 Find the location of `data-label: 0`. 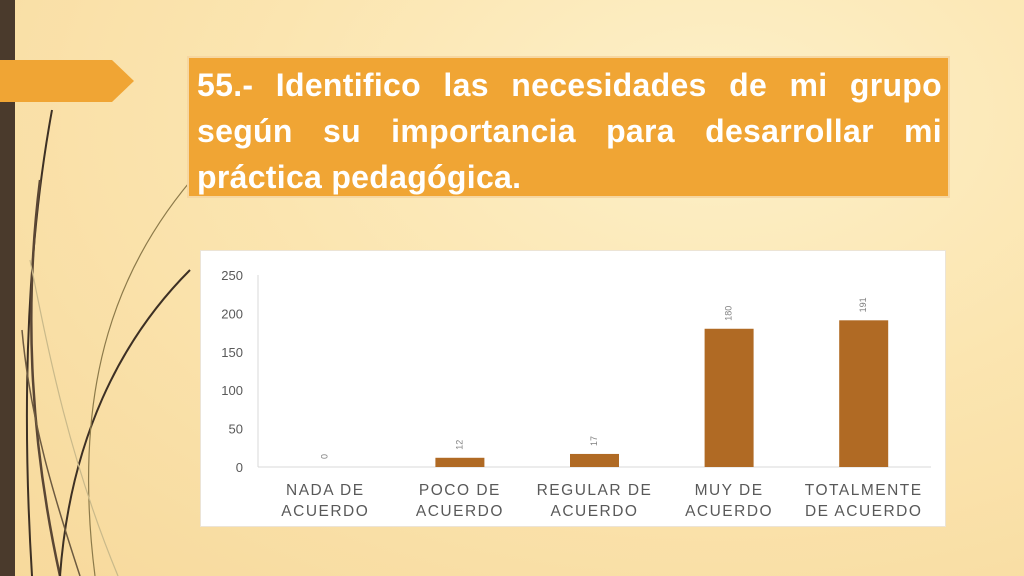

data-label: 0 is located at coordinates (325, 456).